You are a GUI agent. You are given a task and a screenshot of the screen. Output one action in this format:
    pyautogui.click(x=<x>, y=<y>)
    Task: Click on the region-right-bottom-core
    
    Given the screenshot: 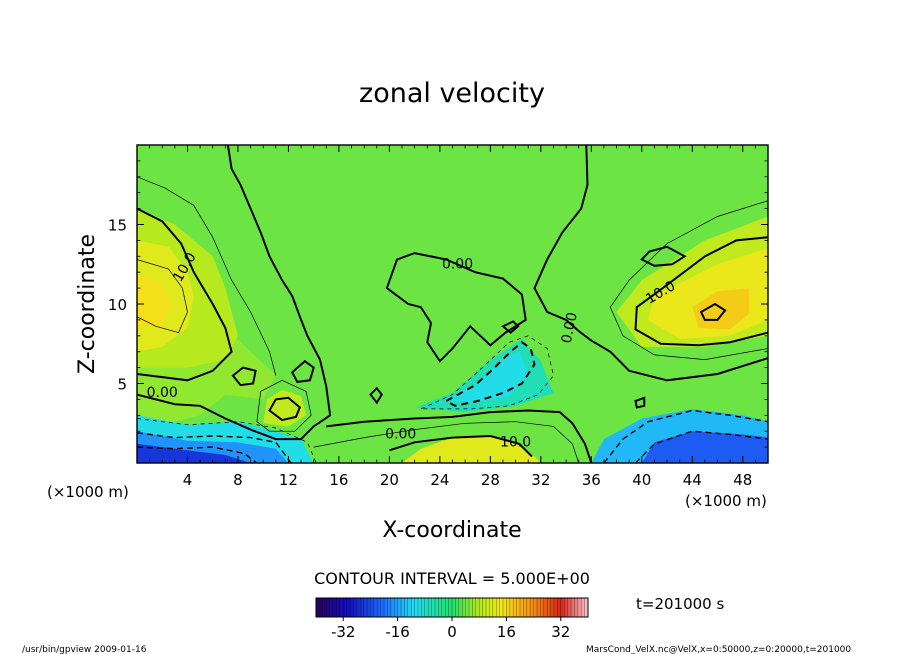 What is the action you would take?
    pyautogui.click(x=704, y=447)
    